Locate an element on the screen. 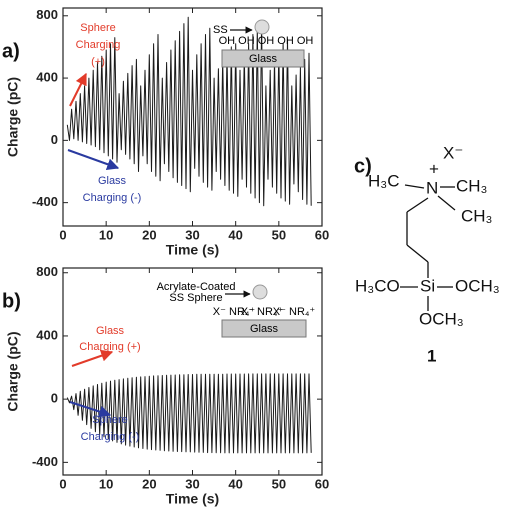 The image size is (509, 515). data-line is located at coordinates (189, 413).